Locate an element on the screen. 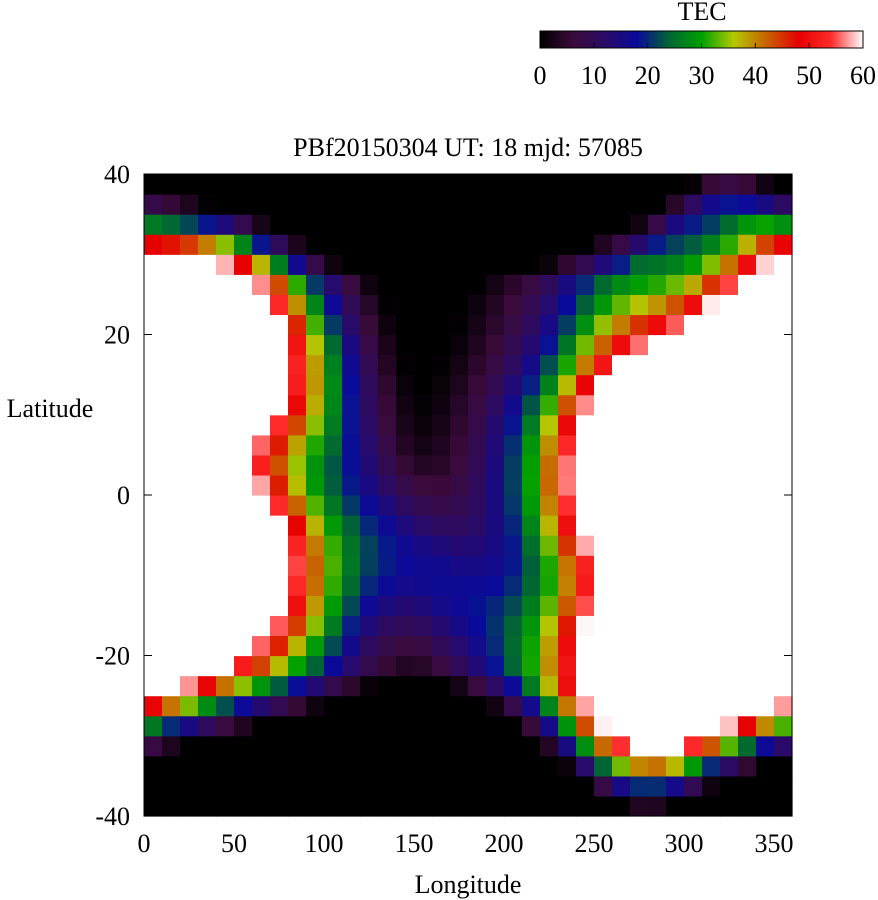  x-tick-label: 0 is located at coordinates (144, 843).